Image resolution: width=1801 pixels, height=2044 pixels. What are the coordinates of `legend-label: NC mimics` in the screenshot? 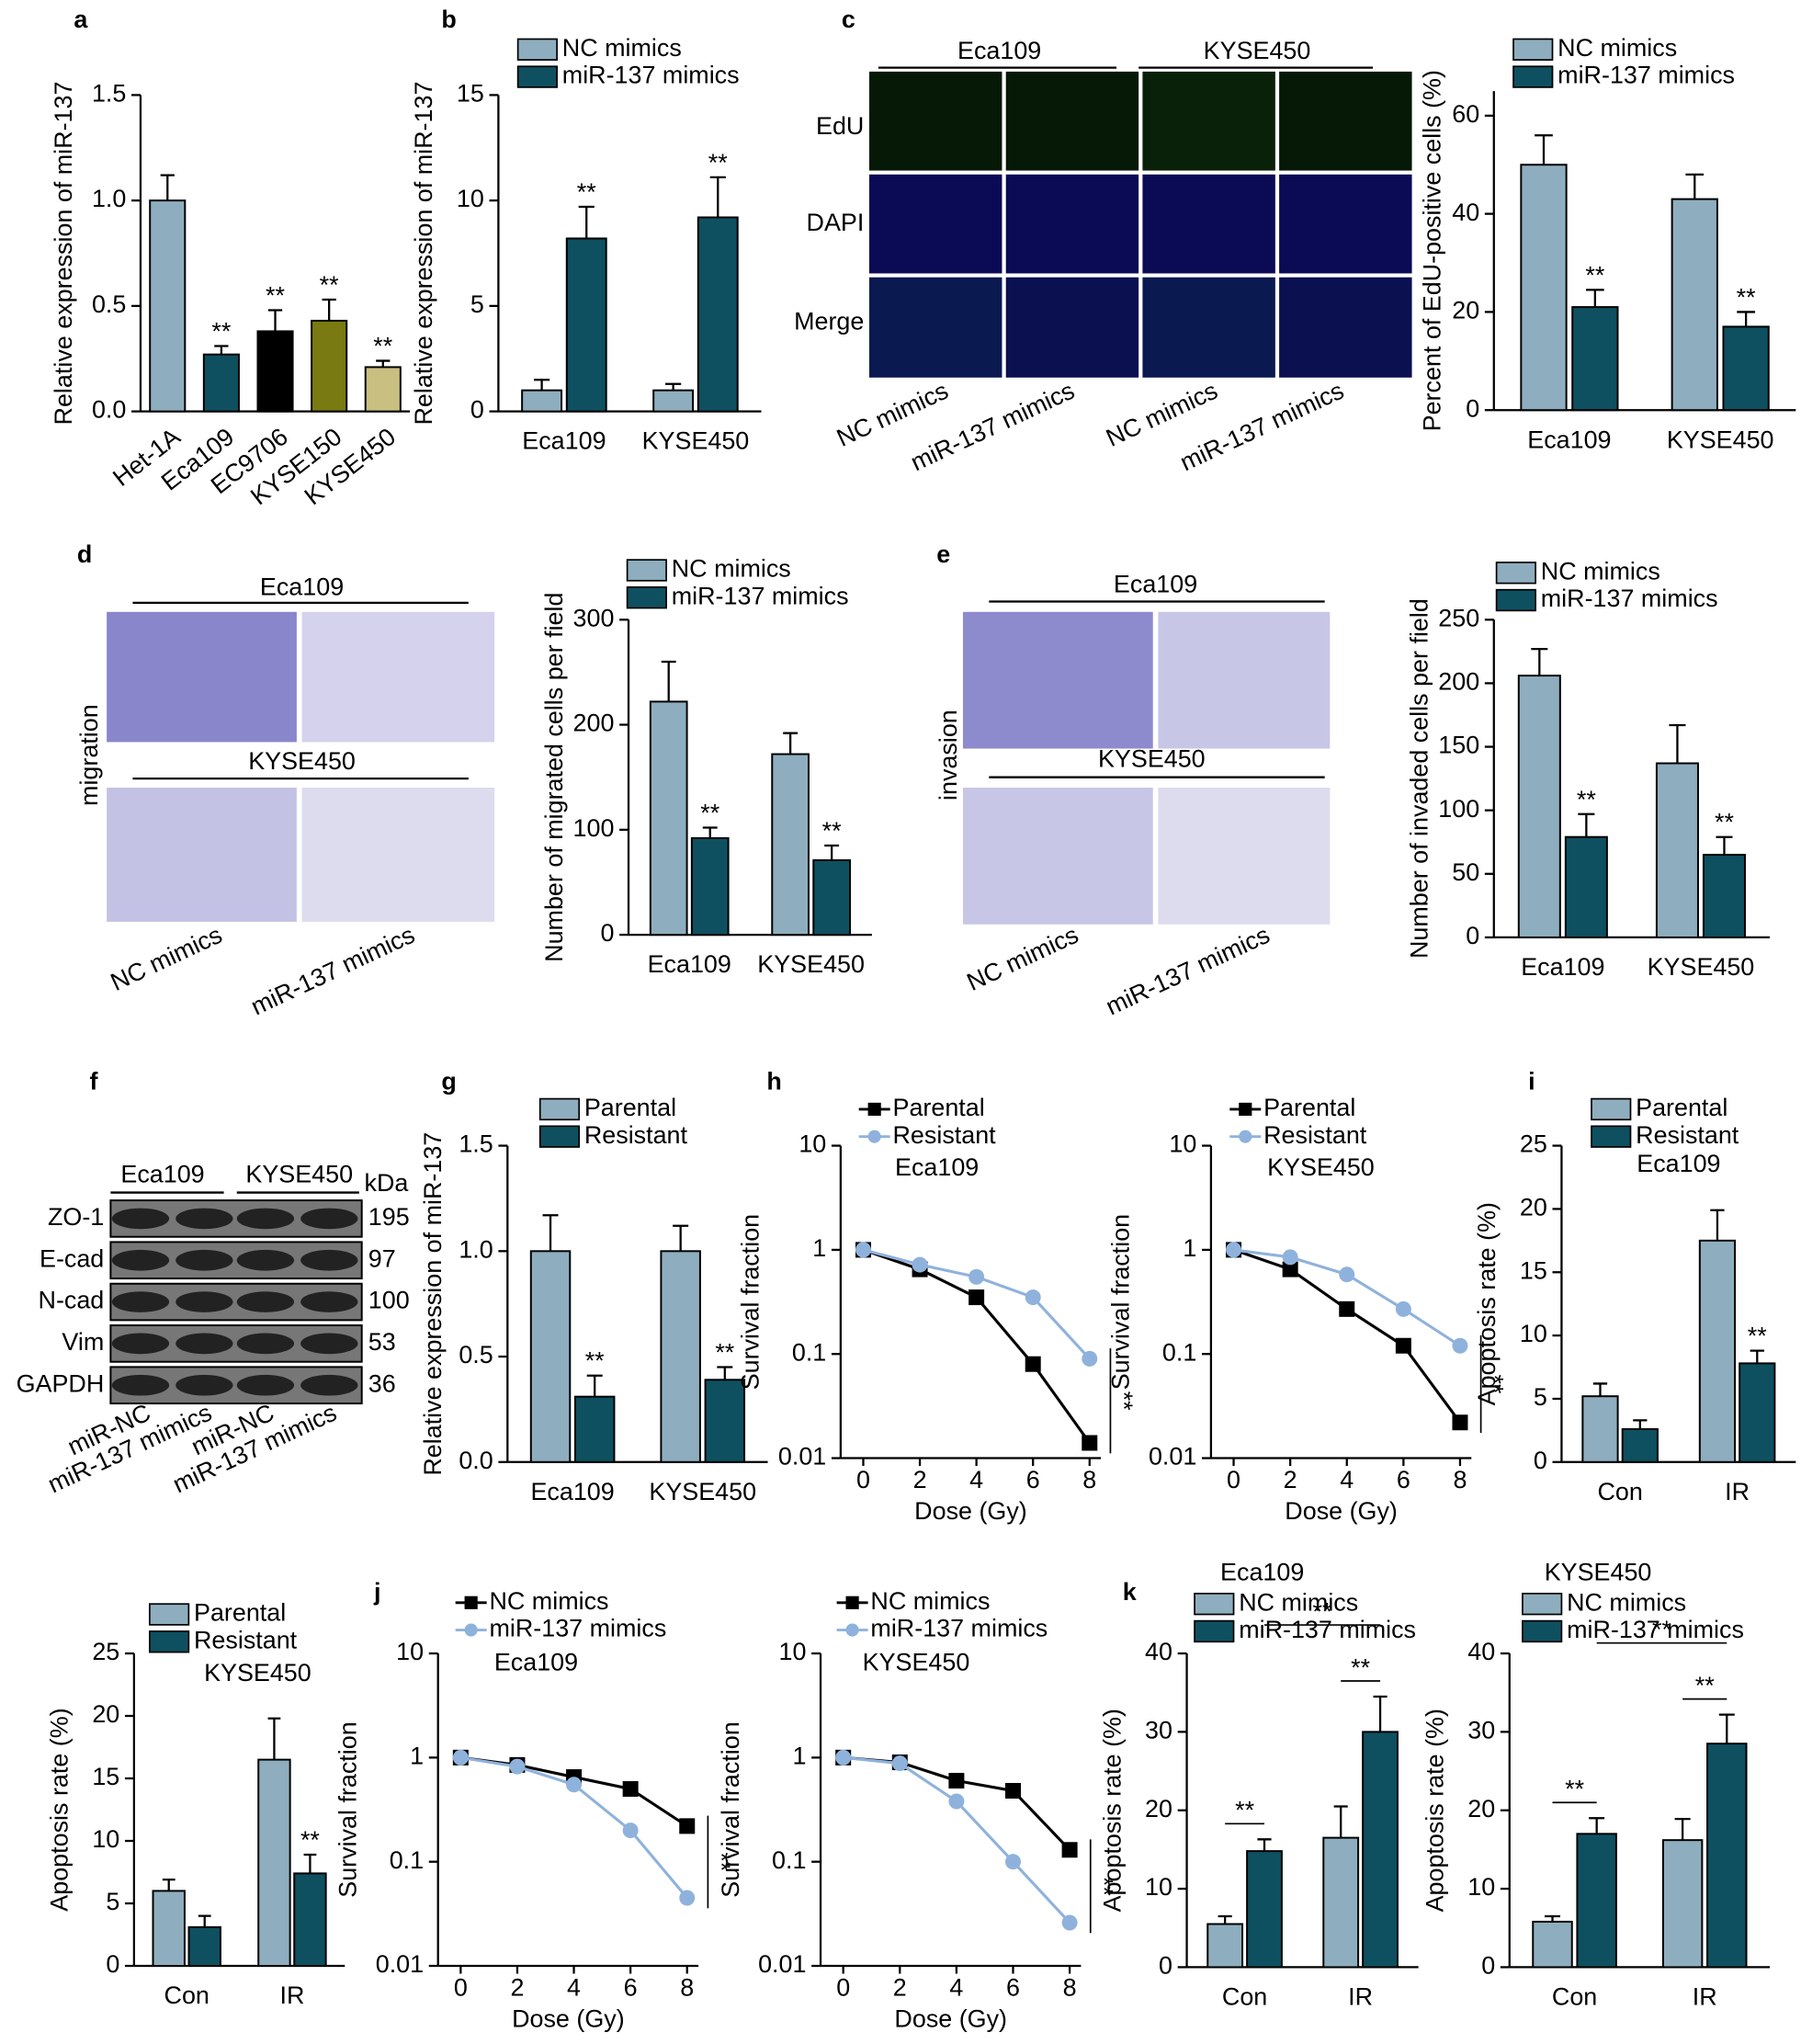 It's located at (622, 48).